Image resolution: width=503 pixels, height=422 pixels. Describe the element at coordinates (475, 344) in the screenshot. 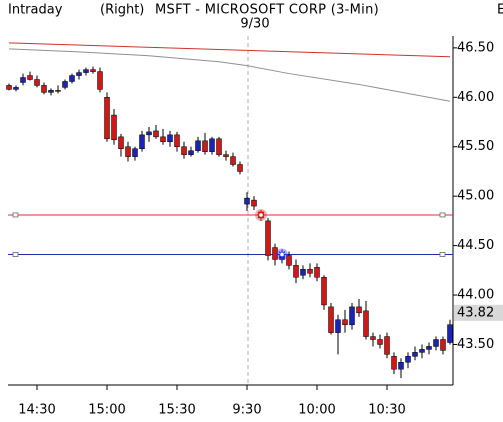

I see `y-tick-label: 43.50` at that location.